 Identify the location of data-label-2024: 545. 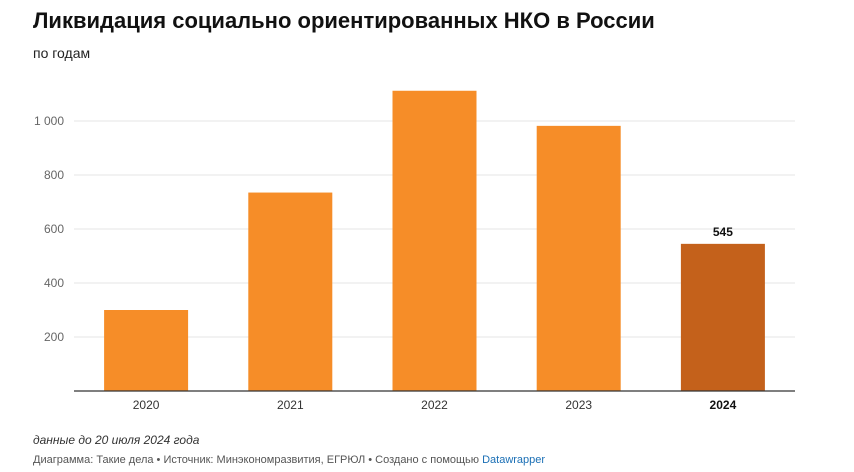
(723, 232).